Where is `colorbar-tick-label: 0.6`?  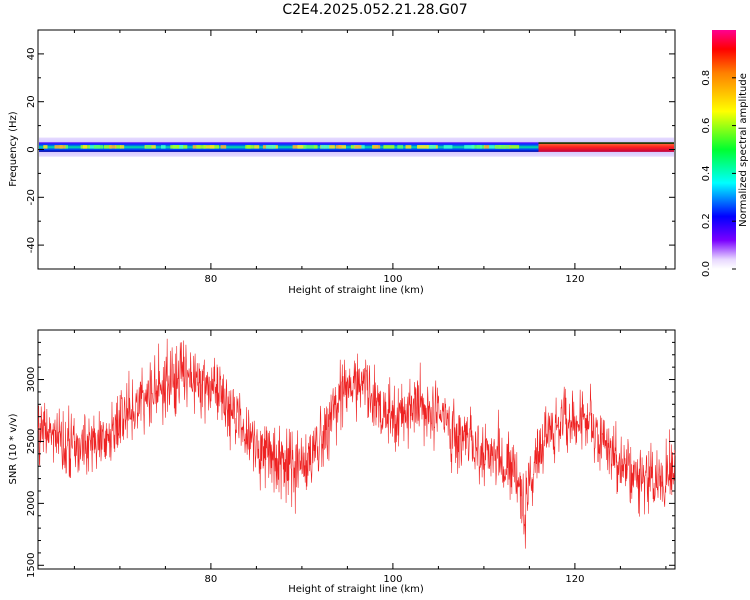
colorbar-tick-label: 0.6 is located at coordinates (706, 126).